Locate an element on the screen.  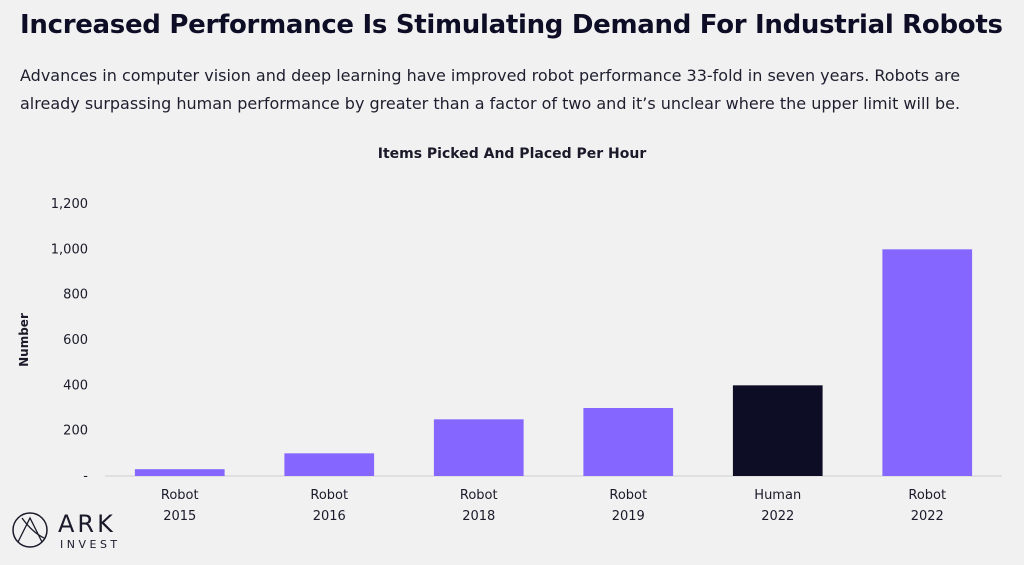
ark-logo-icon is located at coordinates (30, 530).